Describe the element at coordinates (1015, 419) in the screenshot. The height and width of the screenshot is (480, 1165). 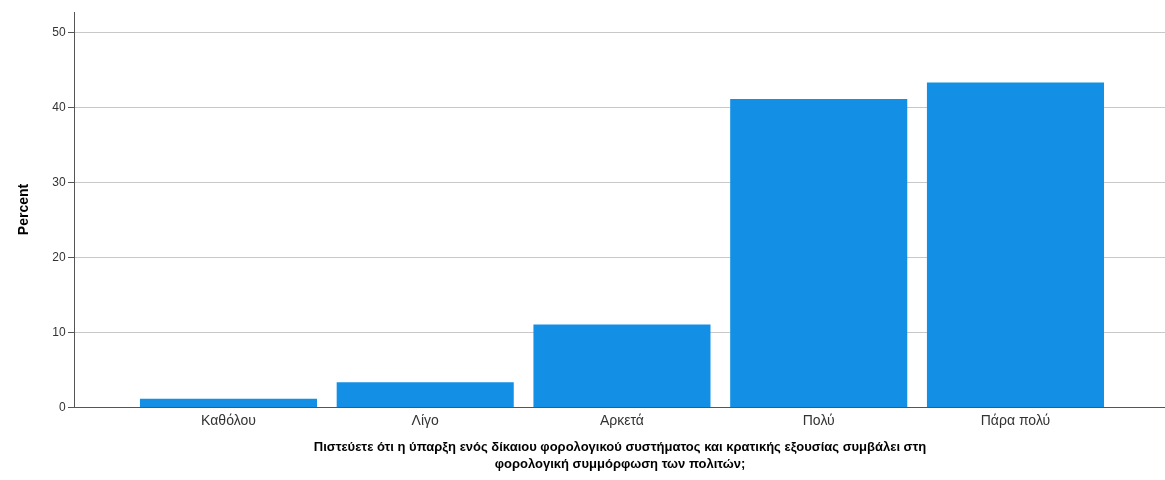
I see `x-tick-label: Πάρα πολύ` at that location.